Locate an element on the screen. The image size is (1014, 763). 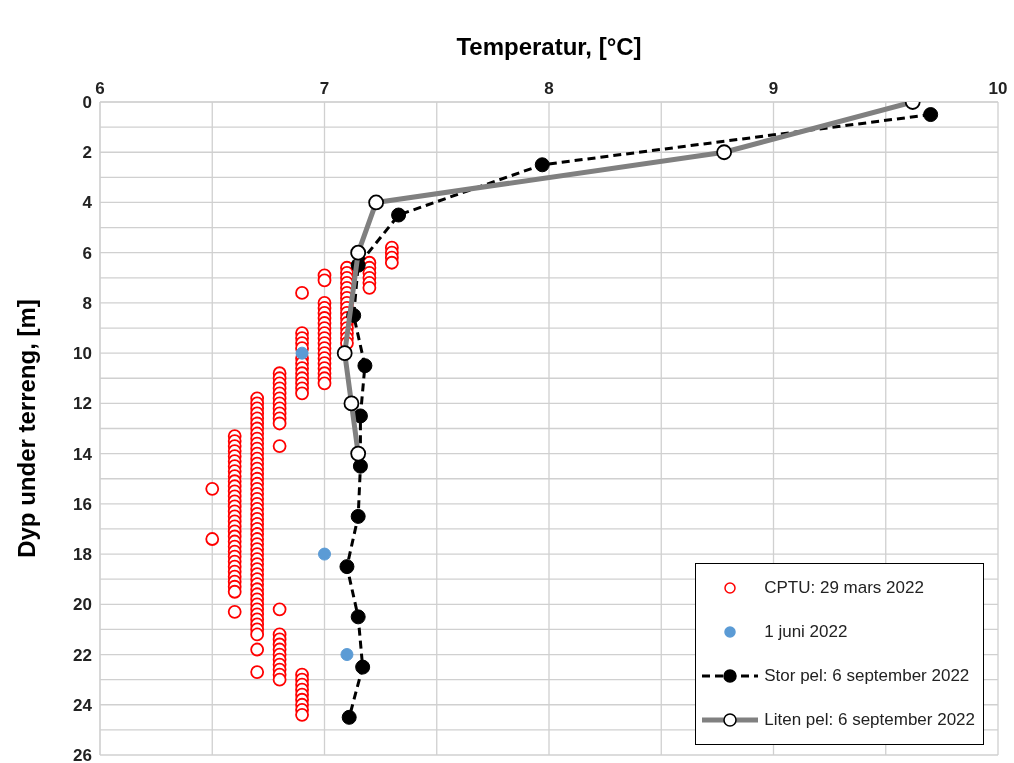
y-tick-label: 22 is located at coordinates (82, 655).